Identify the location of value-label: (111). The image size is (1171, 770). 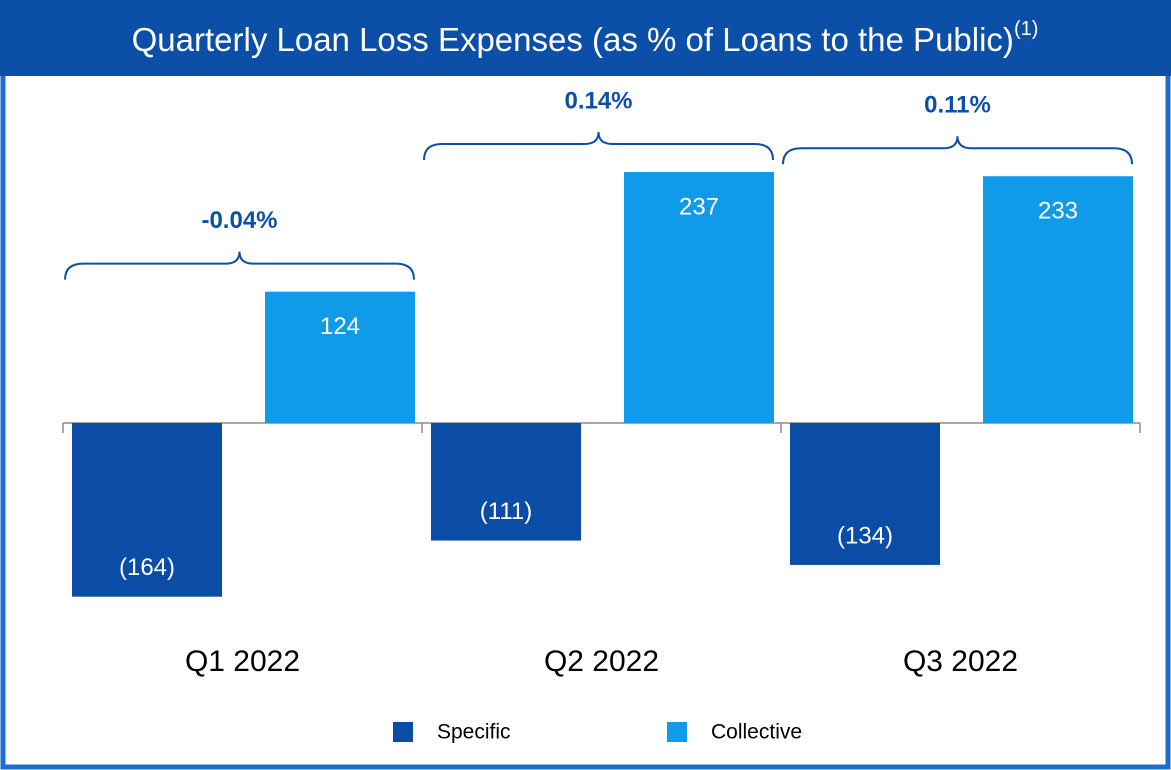
(506, 511).